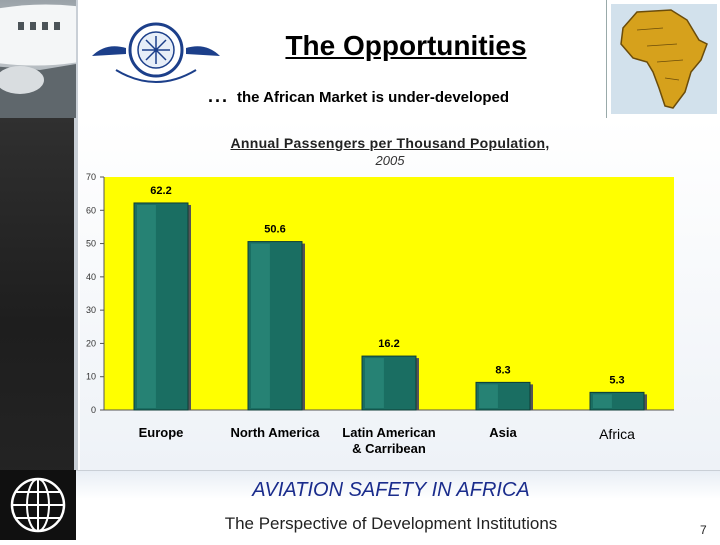 This screenshot has width=720, height=545. Describe the element at coordinates (274, 230) in the screenshot. I see `data-label: 50.6` at that location.